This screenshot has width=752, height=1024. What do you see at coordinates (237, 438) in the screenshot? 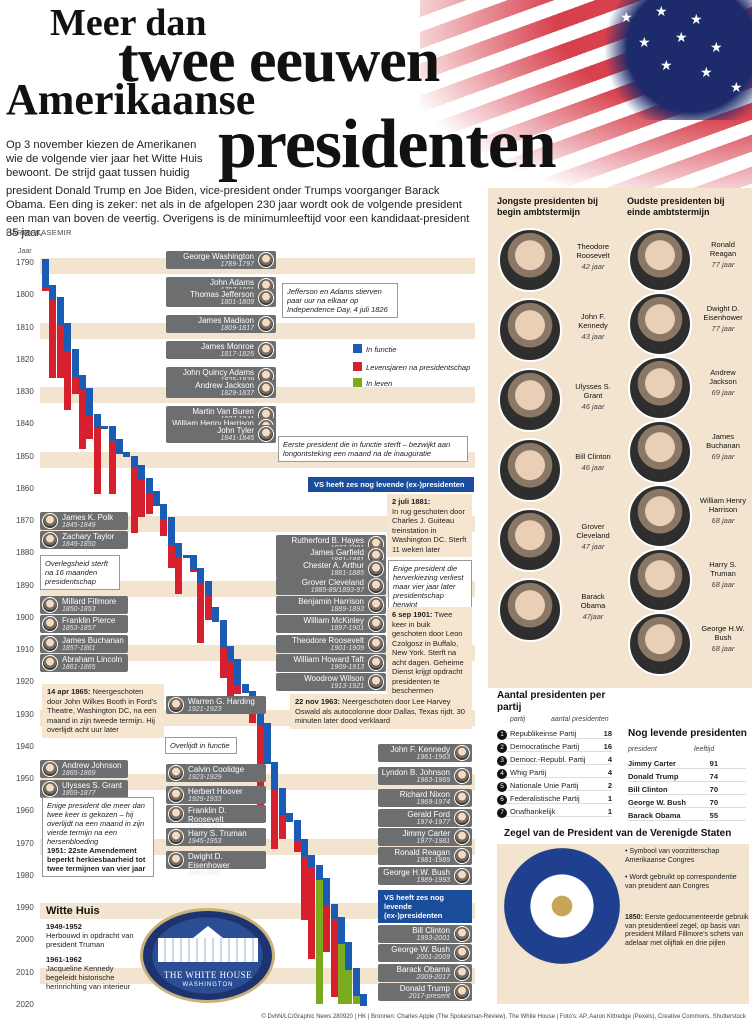
I see `president-term: 1841-1845` at bounding box center [237, 438].